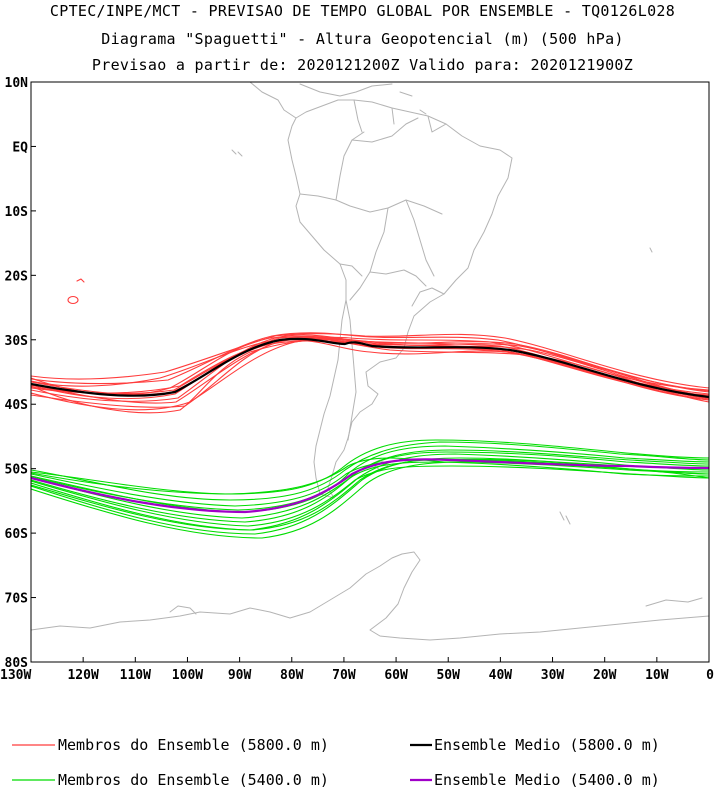 The width and height of the screenshot is (725, 792). What do you see at coordinates (396, 675) in the screenshot?
I see `lon-tick-label: 60W` at bounding box center [396, 675].